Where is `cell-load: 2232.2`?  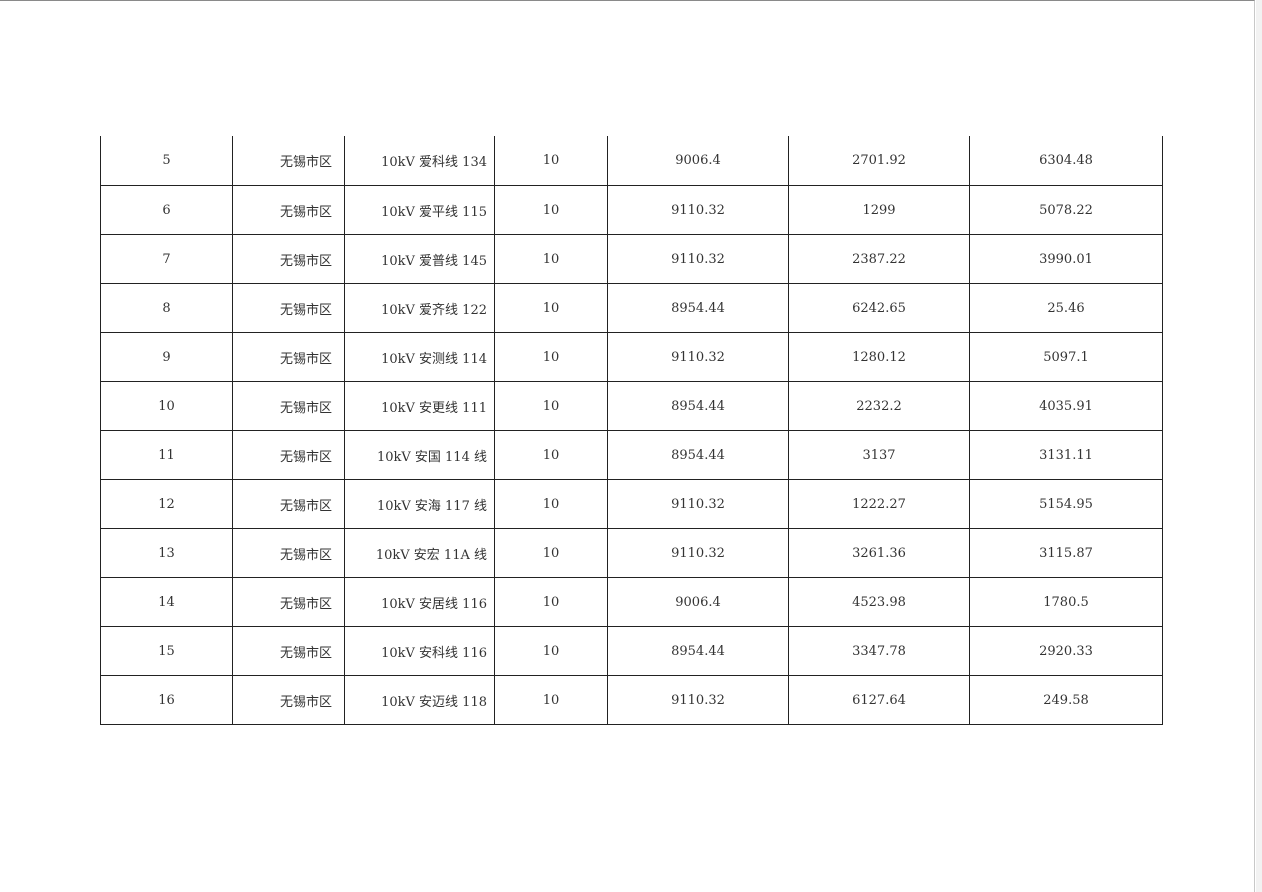 cell-load: 2232.2 is located at coordinates (879, 406).